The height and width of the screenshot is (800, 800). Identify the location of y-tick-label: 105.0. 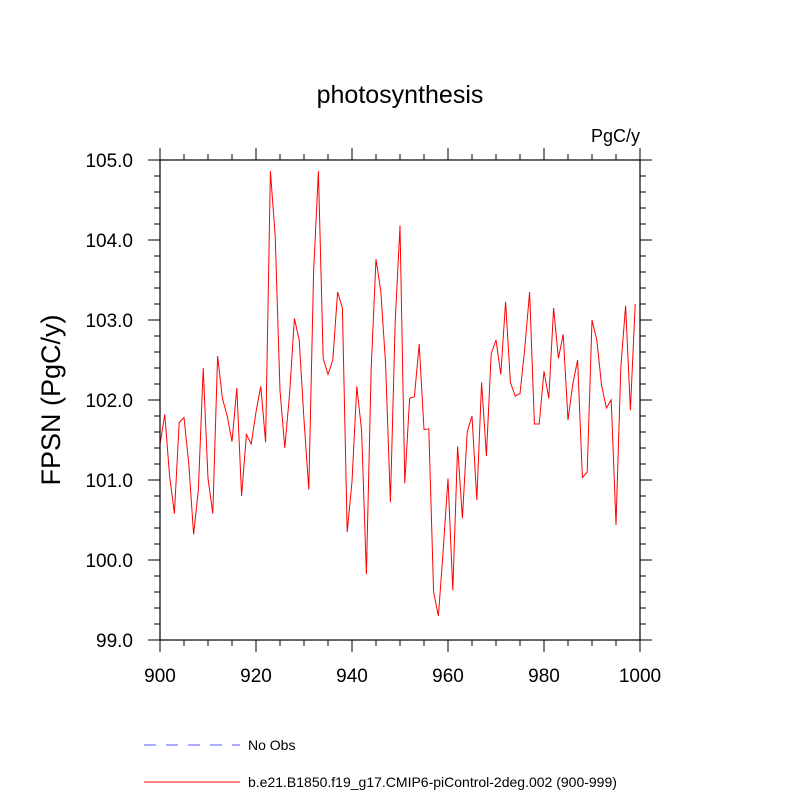
(109, 161).